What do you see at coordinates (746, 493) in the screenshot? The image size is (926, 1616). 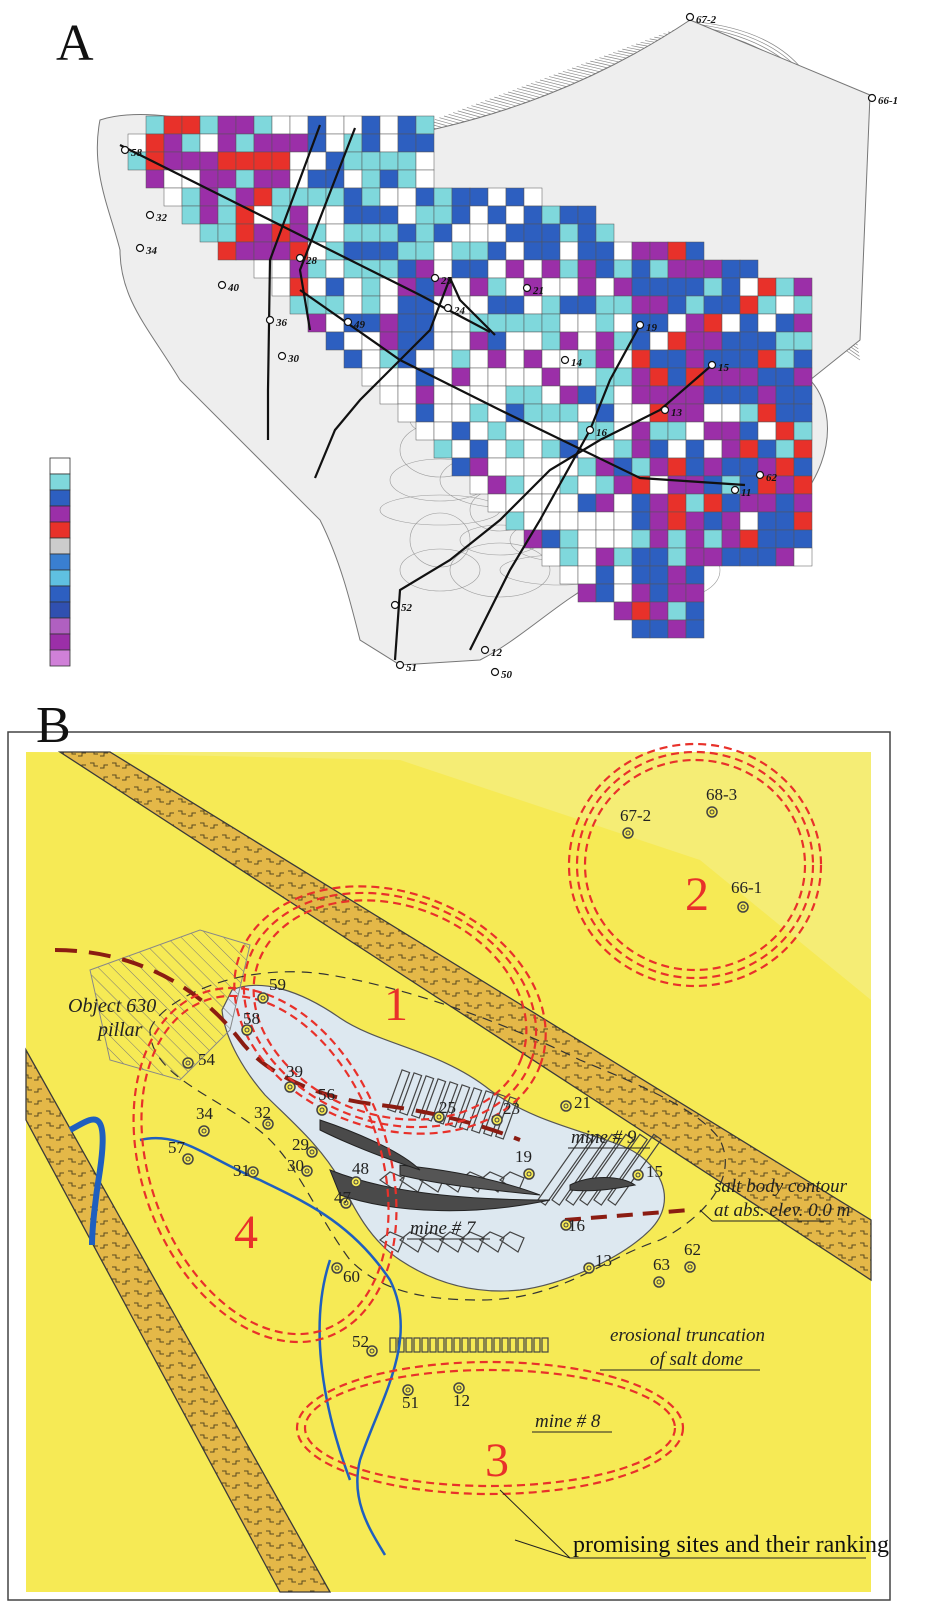 I see `well-label: 11` at bounding box center [746, 493].